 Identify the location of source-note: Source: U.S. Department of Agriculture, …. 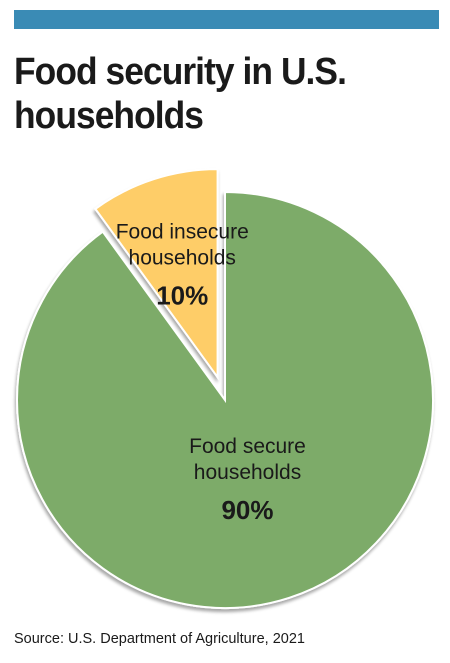
(159, 639).